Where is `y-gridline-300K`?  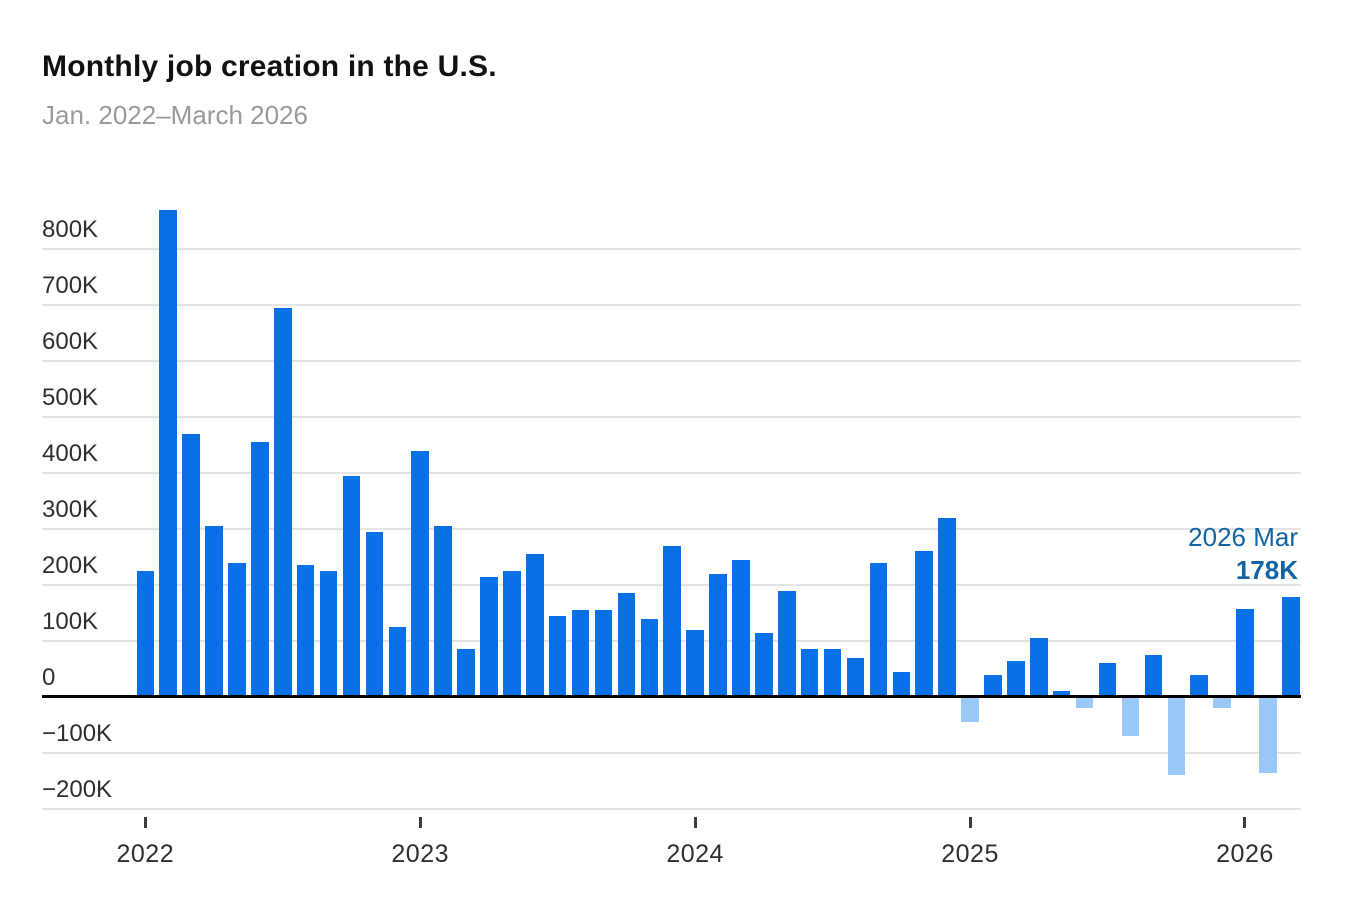 y-gridline-300K is located at coordinates (671, 529).